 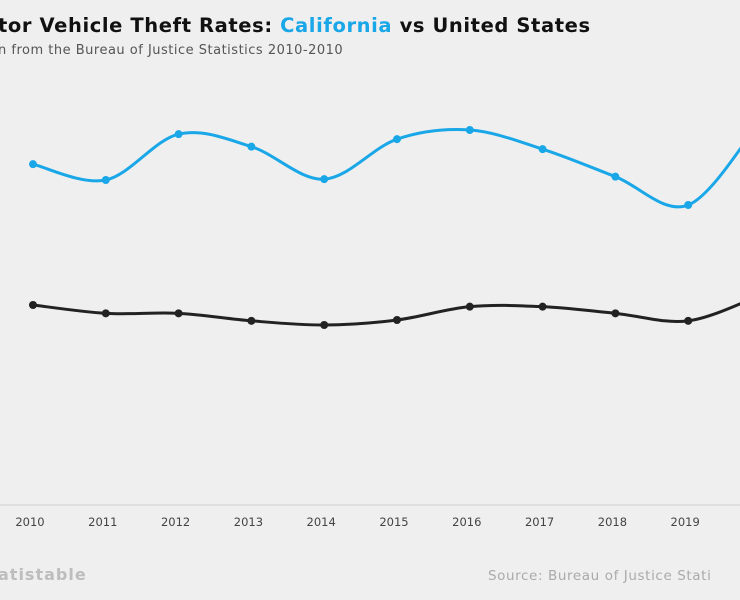 I want to click on title-suffix: vs United States, so click(x=491, y=25).